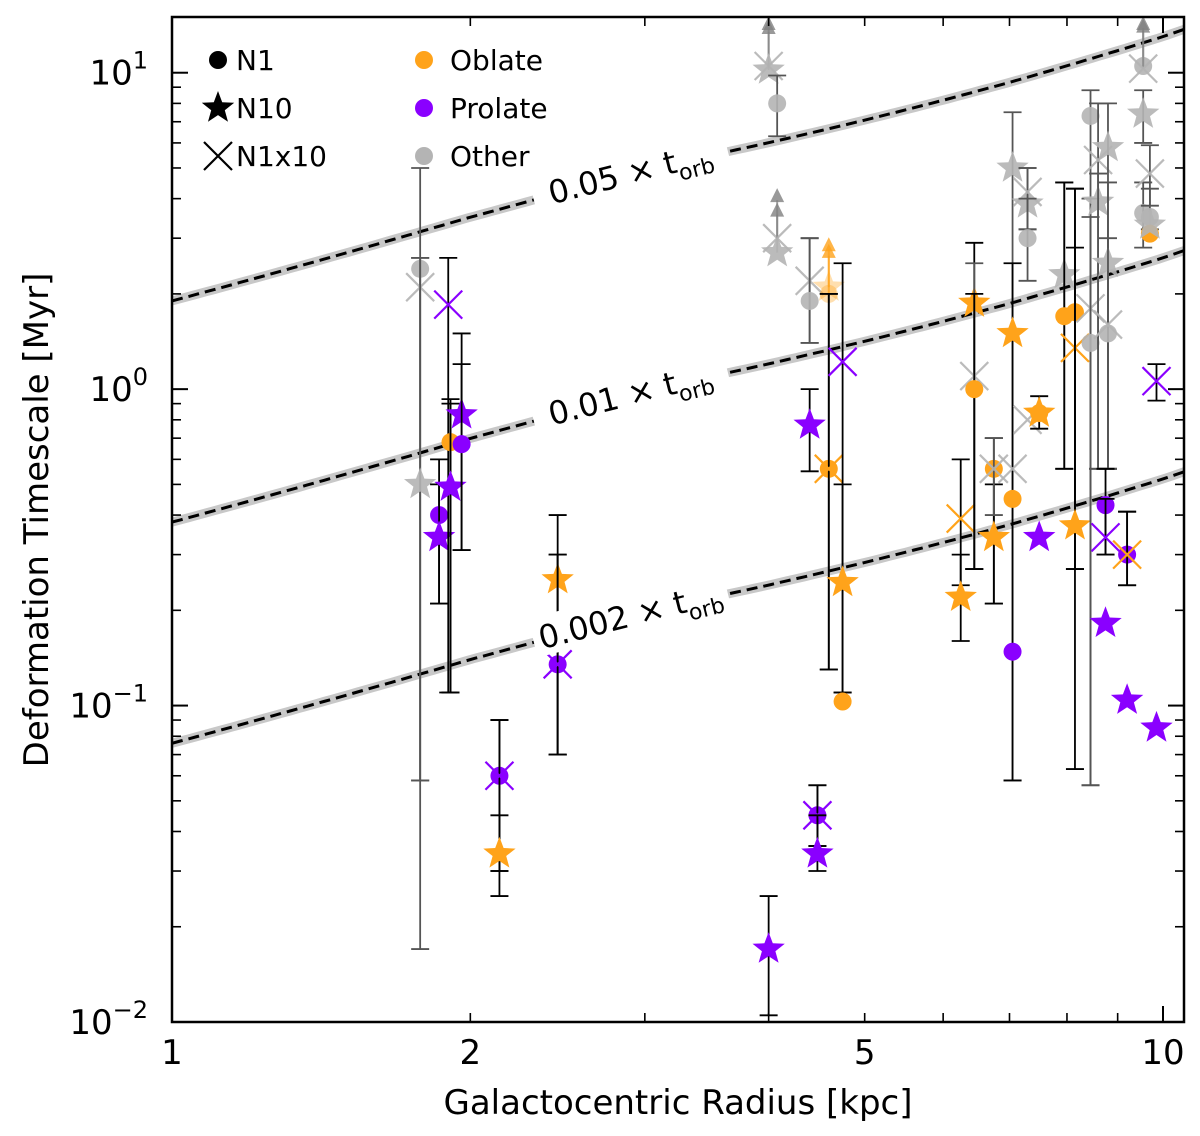 This screenshot has height=1136, width=1200. Describe the element at coordinates (130, 694) in the screenshot. I see `y-tick-exponent: −1` at that location.